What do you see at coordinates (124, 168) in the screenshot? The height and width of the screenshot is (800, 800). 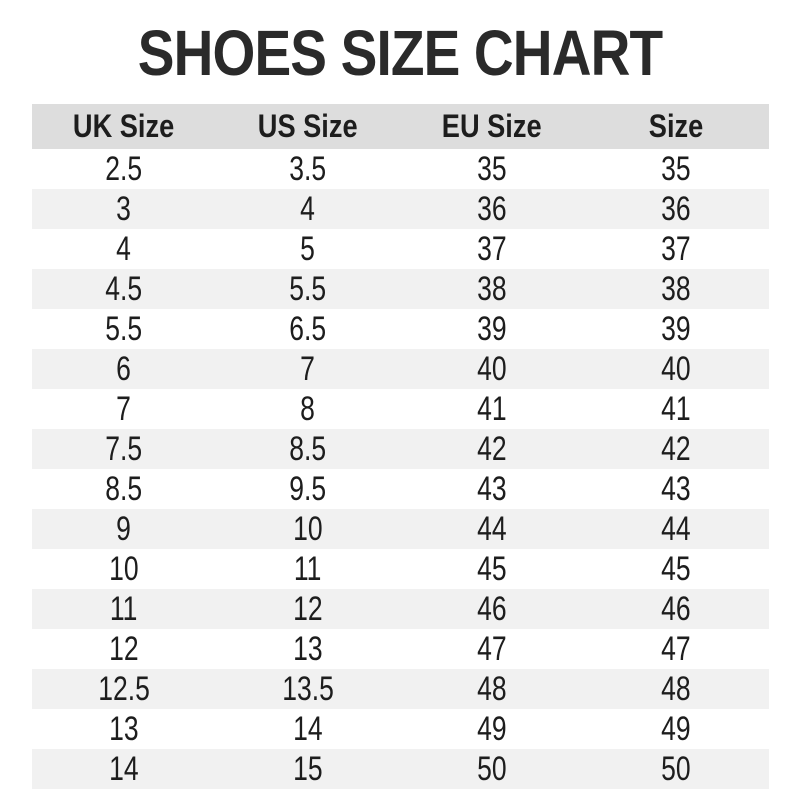 I see `size-value: 2.5` at bounding box center [124, 168].